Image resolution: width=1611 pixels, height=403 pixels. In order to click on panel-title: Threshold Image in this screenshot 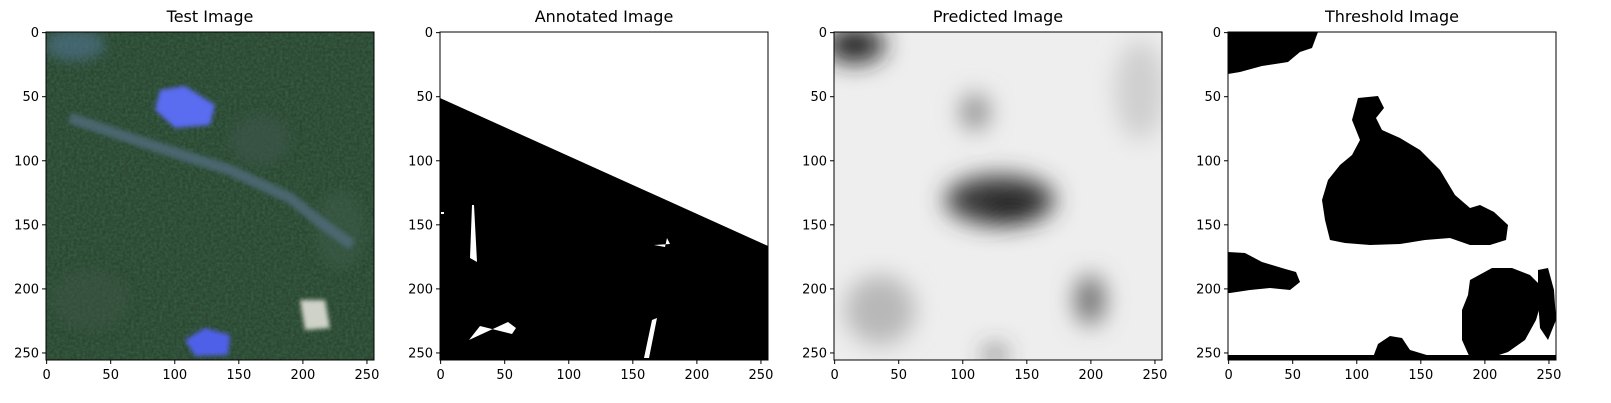, I will do `click(1391, 16)`.